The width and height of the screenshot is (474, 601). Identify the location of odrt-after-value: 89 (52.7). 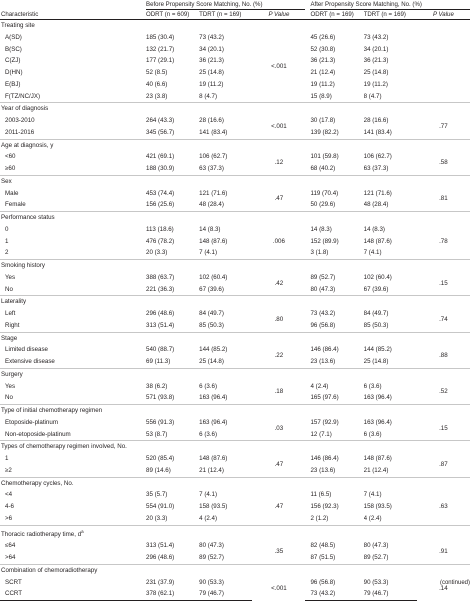
(323, 277).